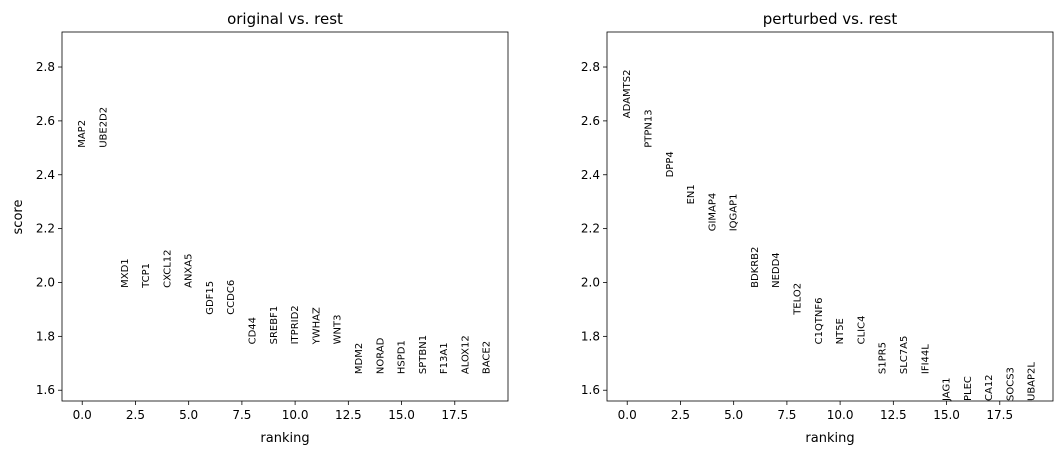 This screenshot has width=1063, height=455. I want to click on gene-label: NEDD4, so click(776, 270).